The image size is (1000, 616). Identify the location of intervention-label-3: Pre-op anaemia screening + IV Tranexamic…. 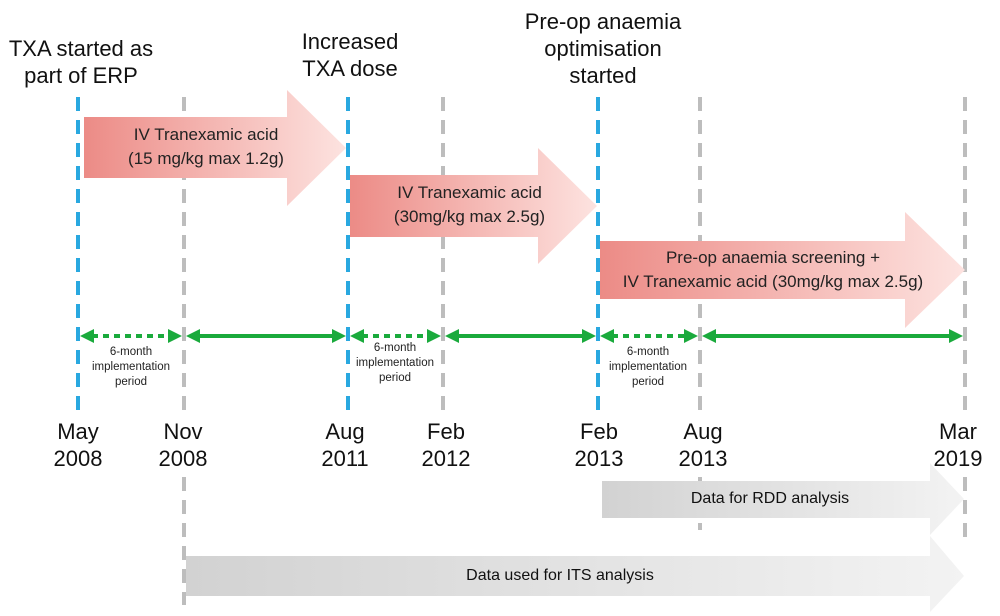
(773, 270).